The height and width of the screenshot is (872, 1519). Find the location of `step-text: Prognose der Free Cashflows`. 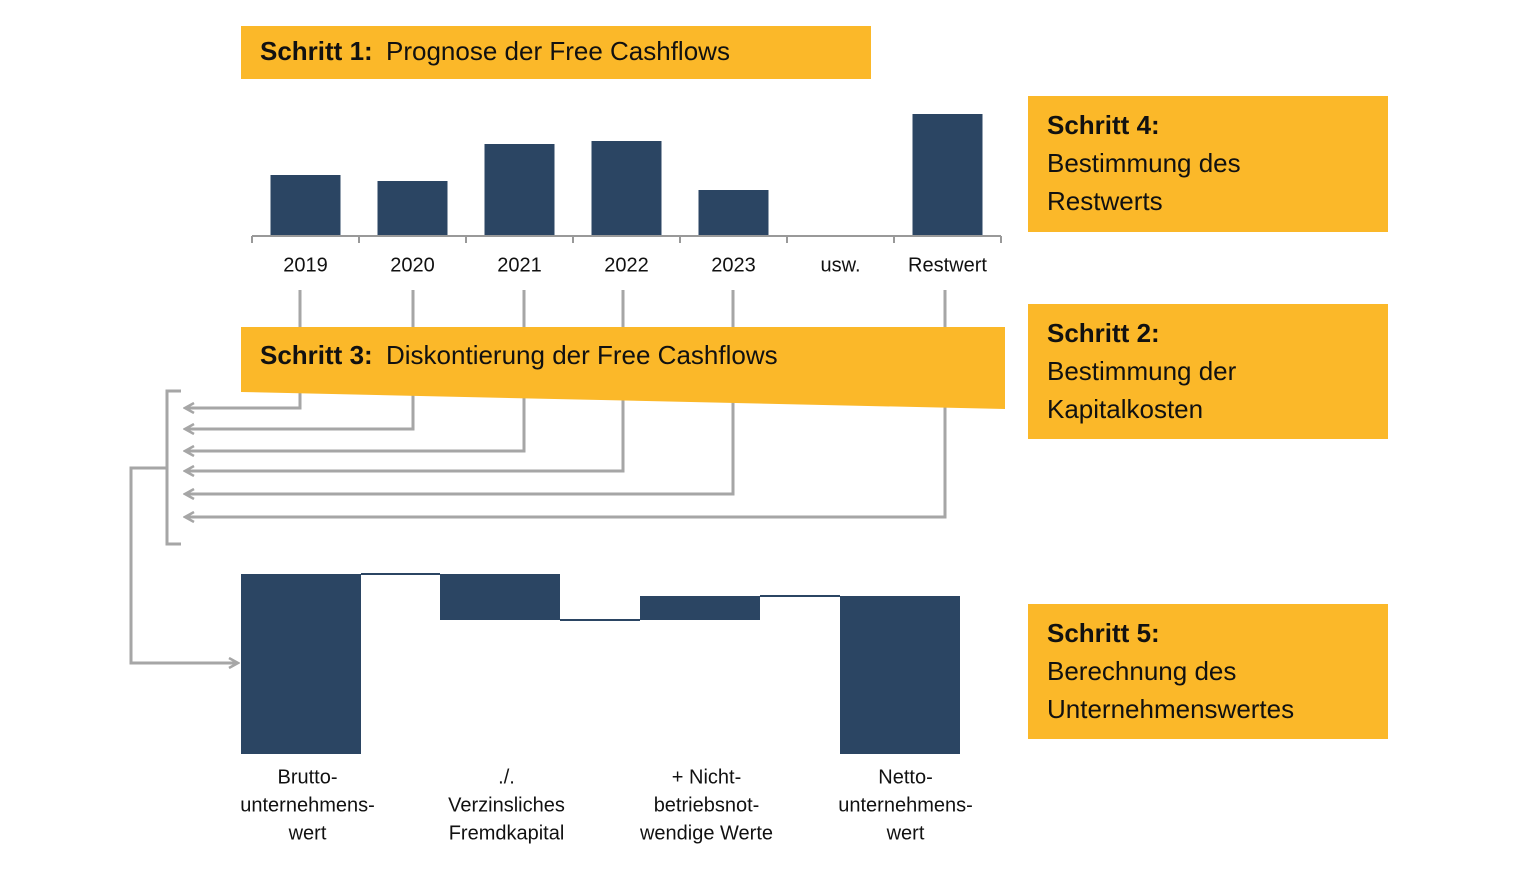

step-text: Prognose der Free Cashflows is located at coordinates (558, 51).